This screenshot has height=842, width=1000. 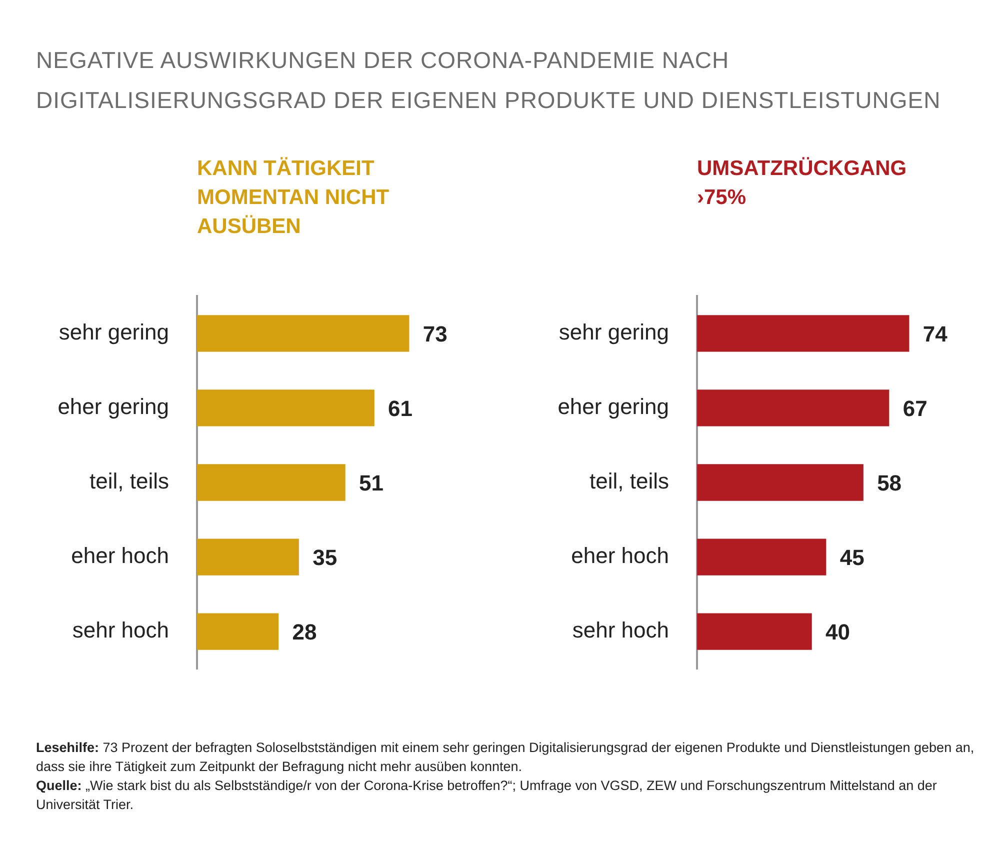 What do you see at coordinates (487, 795) in the screenshot?
I see `source-note: Quelle: „Wie stark bist du als Selbstständige/r von der Corona-Krise betroffen?“; Umfrage von VGSD, ZEW und Forschungszentrum Mittelstand an der Universität Trier.` at bounding box center [487, 795].